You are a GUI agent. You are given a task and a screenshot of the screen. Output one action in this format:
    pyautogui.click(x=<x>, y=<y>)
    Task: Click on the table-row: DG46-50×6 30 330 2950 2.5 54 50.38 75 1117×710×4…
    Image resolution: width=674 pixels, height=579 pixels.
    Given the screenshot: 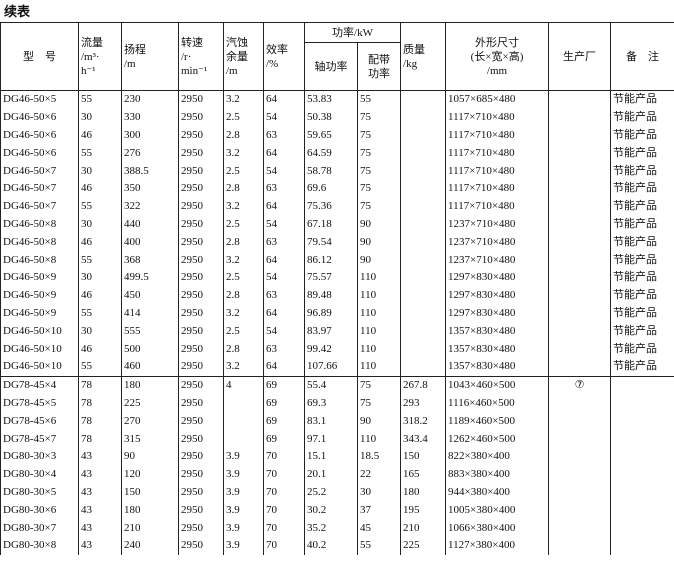 What is the action you would take?
    pyautogui.click(x=337, y=117)
    